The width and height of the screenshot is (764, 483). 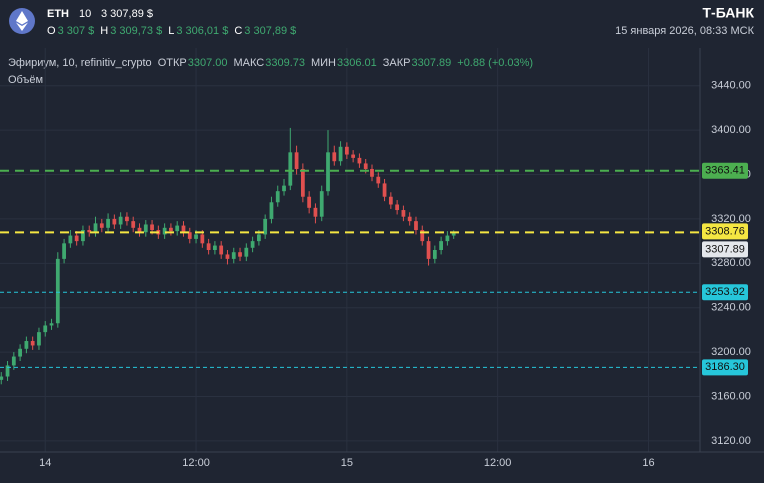 What do you see at coordinates (731, 352) in the screenshot?
I see `y-tick-label: 3200.00` at bounding box center [731, 352].